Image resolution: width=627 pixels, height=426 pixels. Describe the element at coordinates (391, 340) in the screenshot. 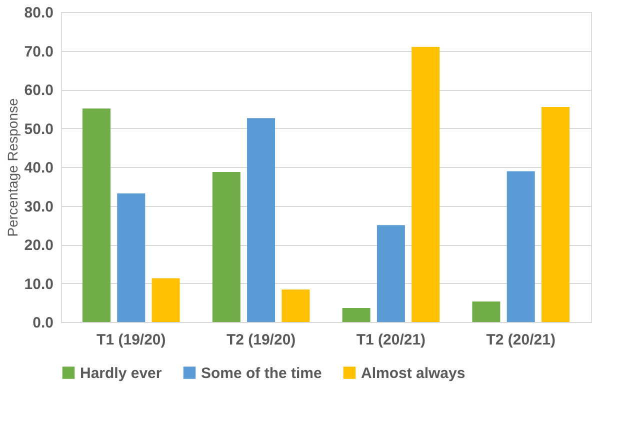

I see `x-tick-label: T1 (20/21)` at that location.